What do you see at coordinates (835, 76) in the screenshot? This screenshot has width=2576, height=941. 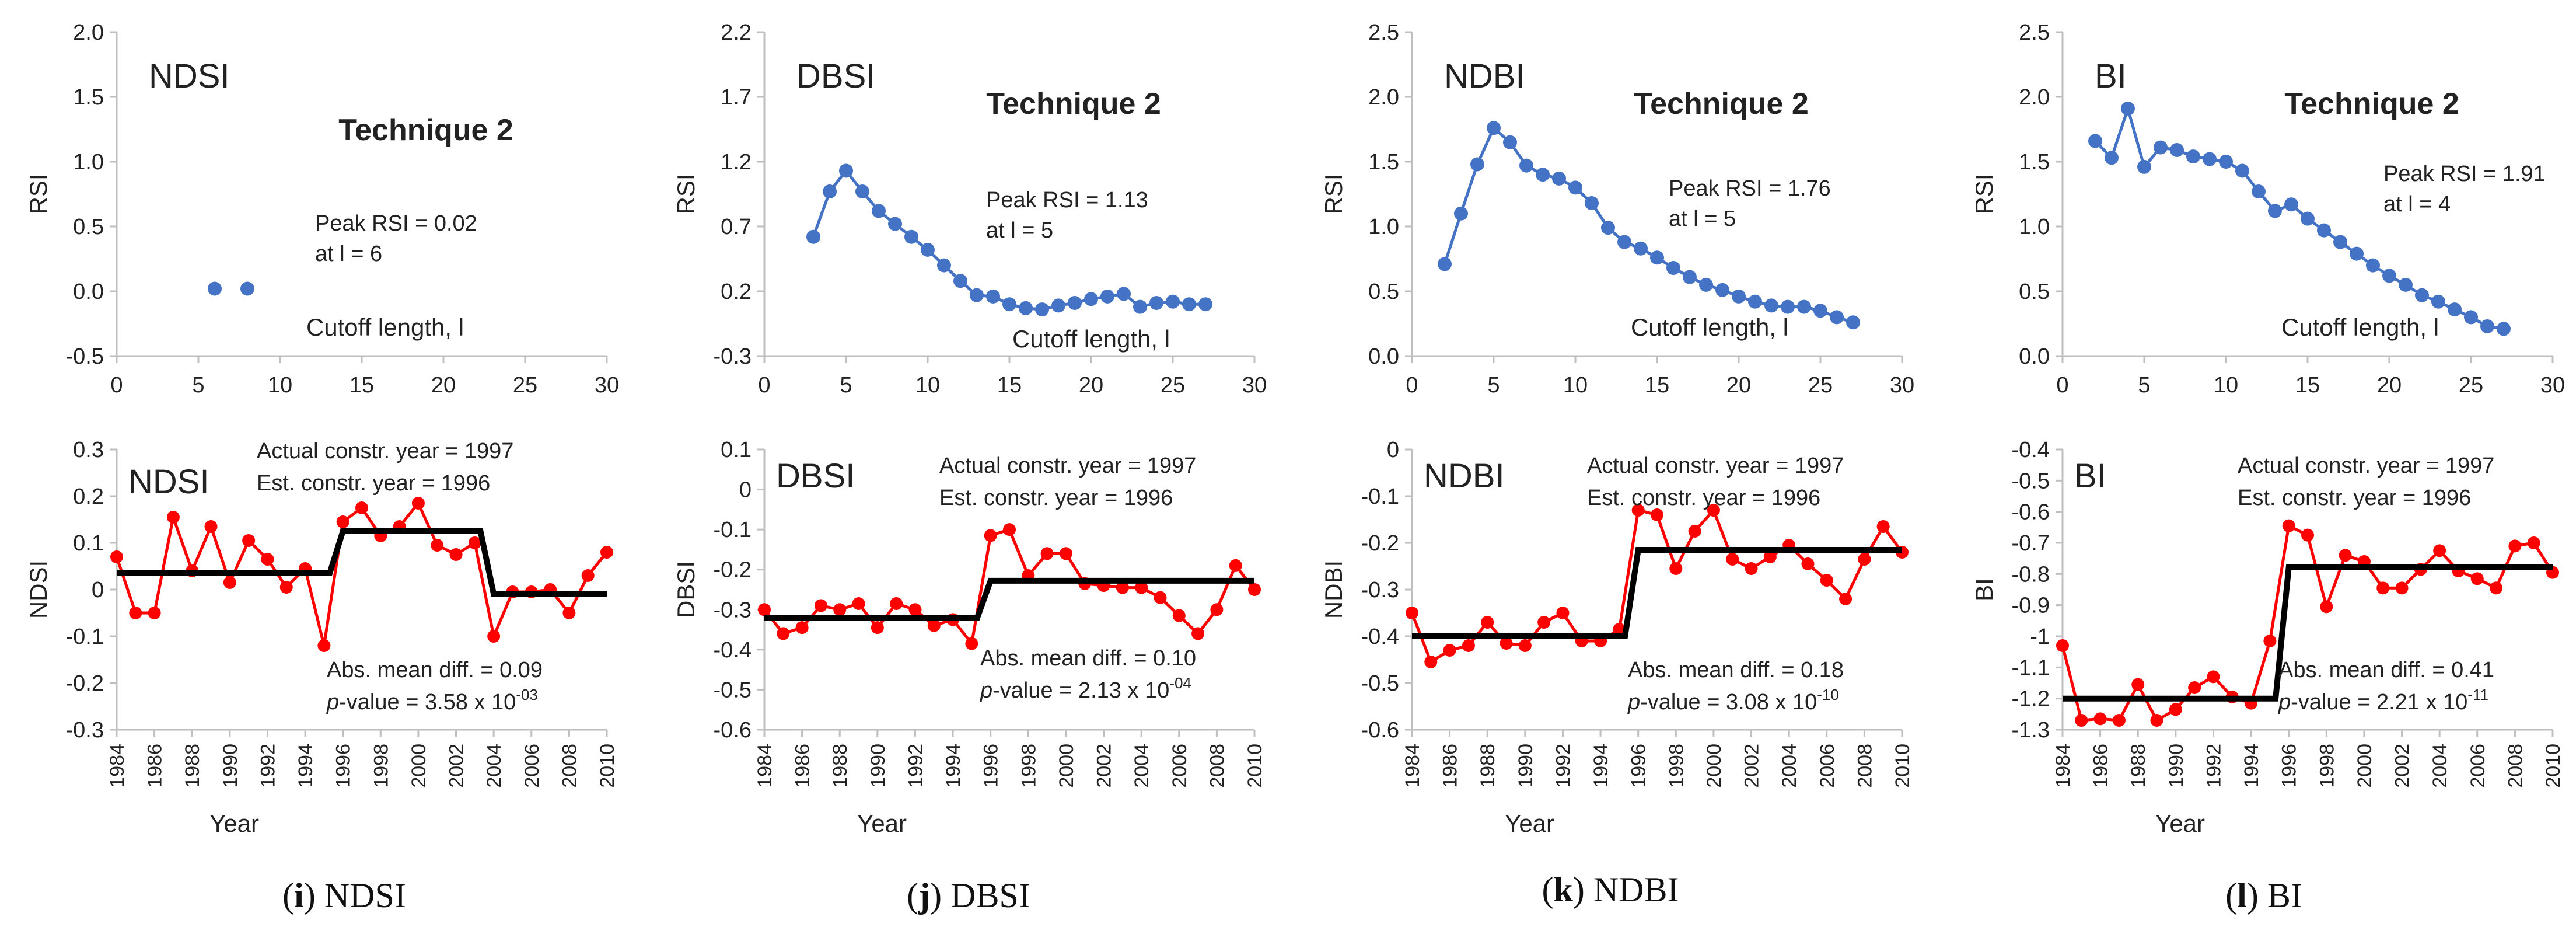 I see `panel-index-label: DBSI` at bounding box center [835, 76].